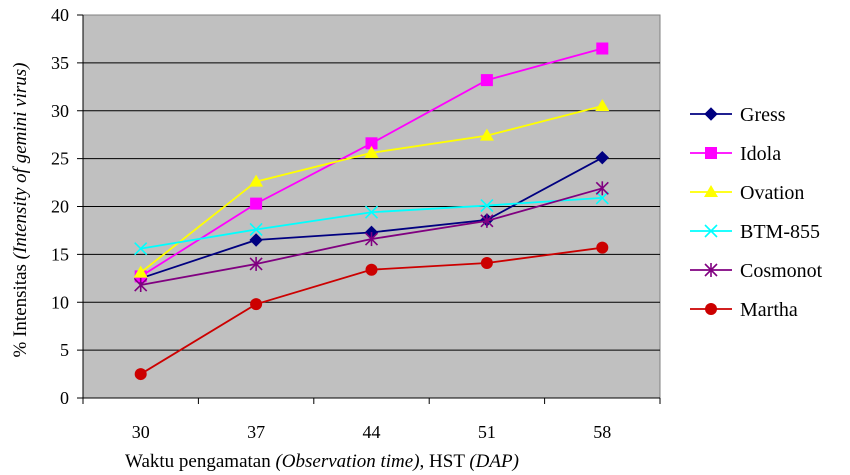  What do you see at coordinates (769, 310) in the screenshot?
I see `legend-label: Martha` at bounding box center [769, 310].